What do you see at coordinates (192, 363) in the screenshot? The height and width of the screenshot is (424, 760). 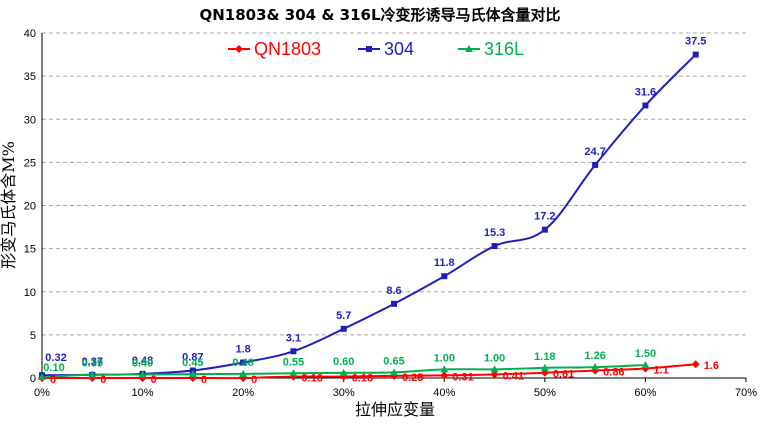 I see `data-label-316l: 0.45` at bounding box center [192, 363].